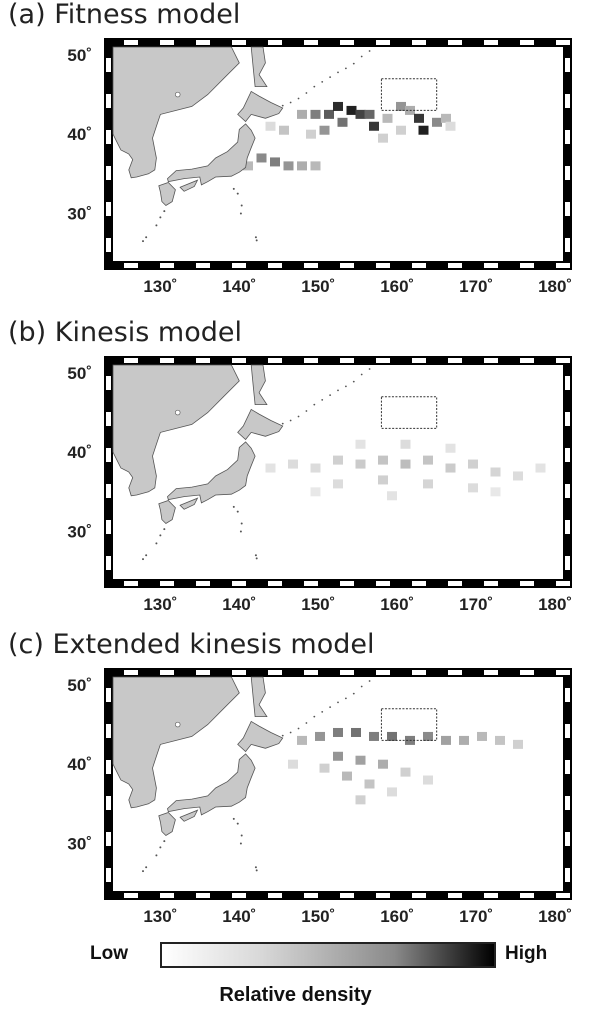 The image size is (591, 1011). I want to click on x-tick-label: 140˚, so click(239, 916).